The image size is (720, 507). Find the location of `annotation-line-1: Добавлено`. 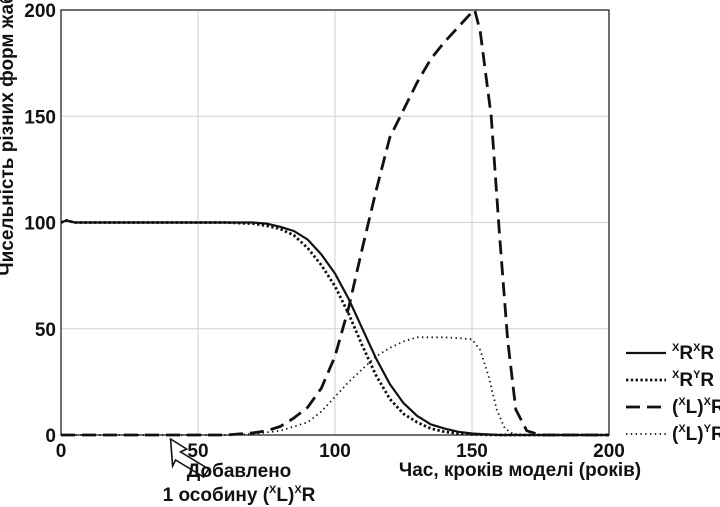

annotation-line-1: Добавлено is located at coordinates (239, 471).